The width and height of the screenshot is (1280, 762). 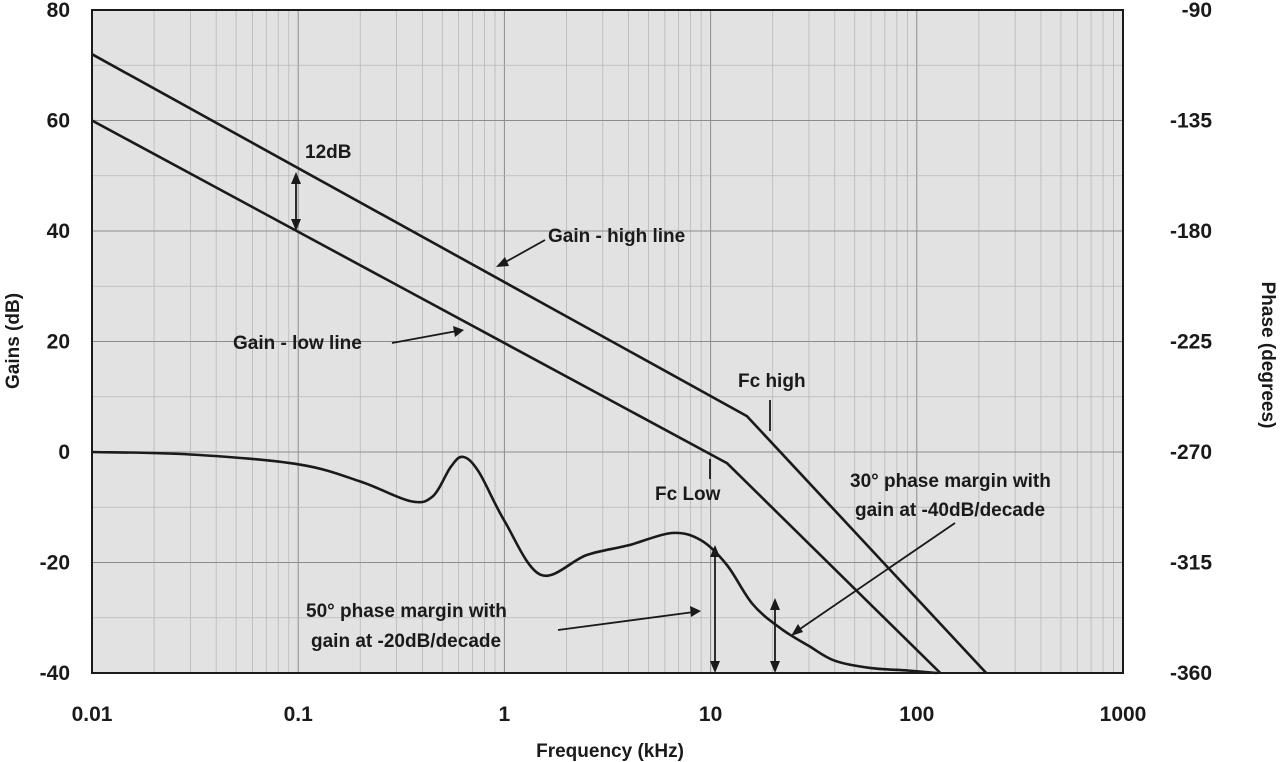 What do you see at coordinates (1191, 452) in the screenshot?
I see `y2-tick-label: -270` at bounding box center [1191, 452].